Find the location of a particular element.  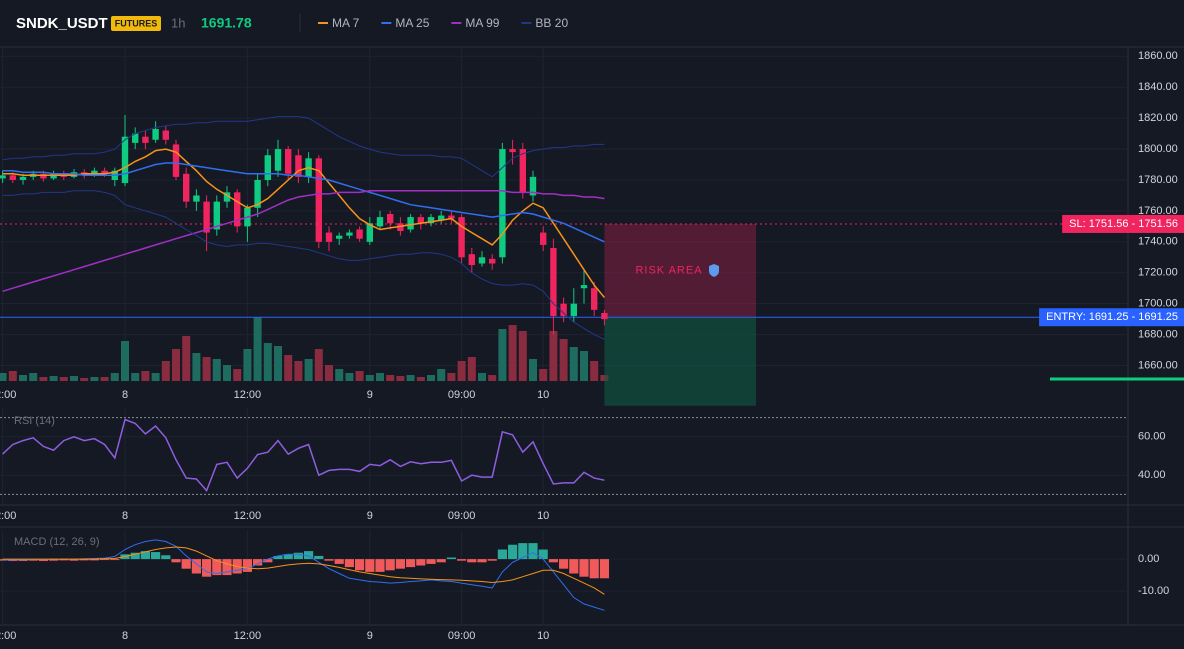

y-tick-label: 1840.00 is located at coordinates (1158, 87).